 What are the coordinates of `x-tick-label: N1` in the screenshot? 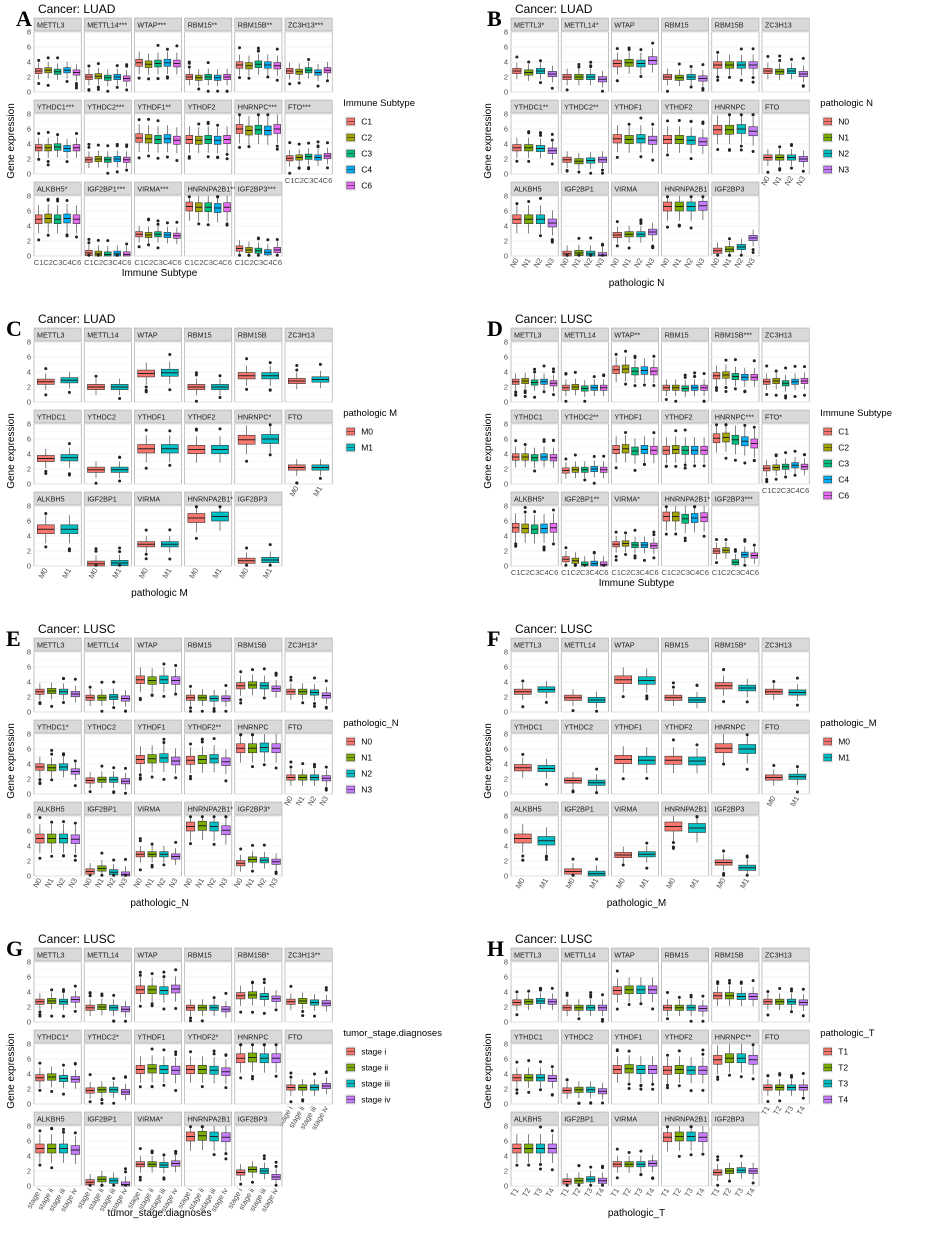 It's located at (300, 801).